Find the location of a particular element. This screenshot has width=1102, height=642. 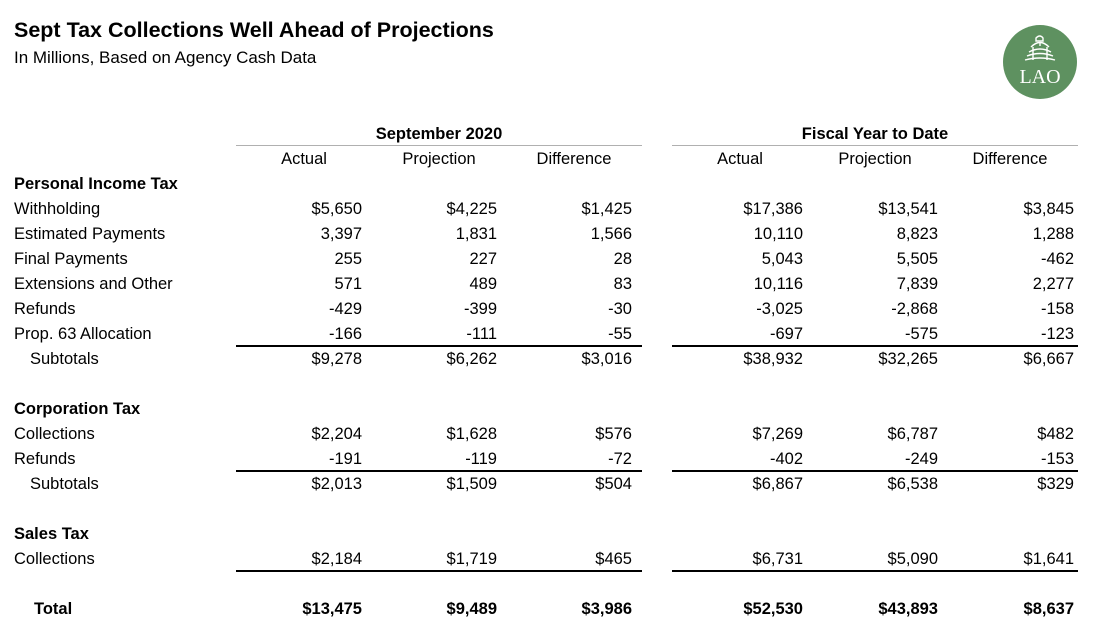

cell-value: $8,637 is located at coordinates (1048, 609).